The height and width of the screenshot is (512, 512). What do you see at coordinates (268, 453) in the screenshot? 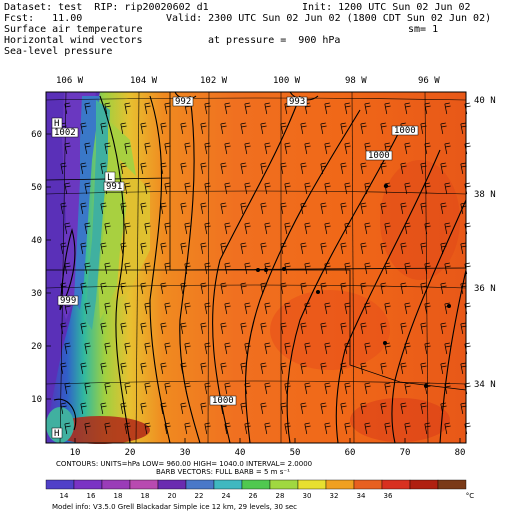
I see `x-ticks: 10 20 30 40 50 60 70 80` at bounding box center [268, 453].